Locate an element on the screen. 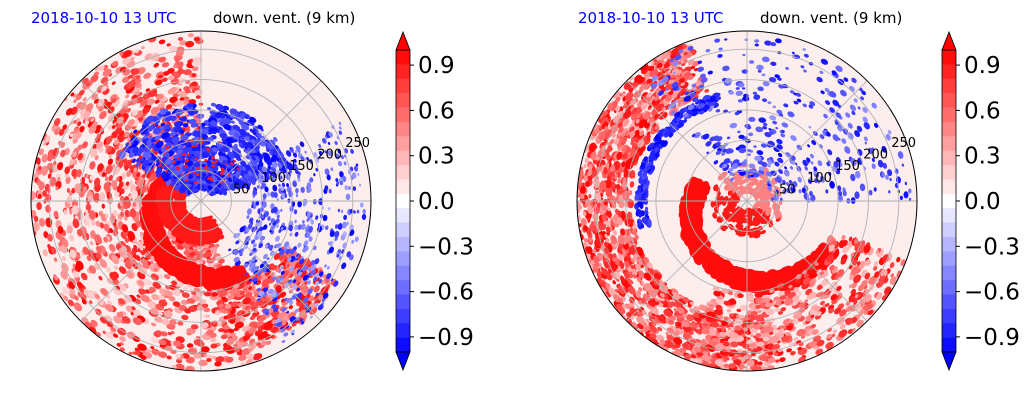 The width and height of the screenshot is (1036, 401). colorbar-tick-label: 0.6 is located at coordinates (436, 111).